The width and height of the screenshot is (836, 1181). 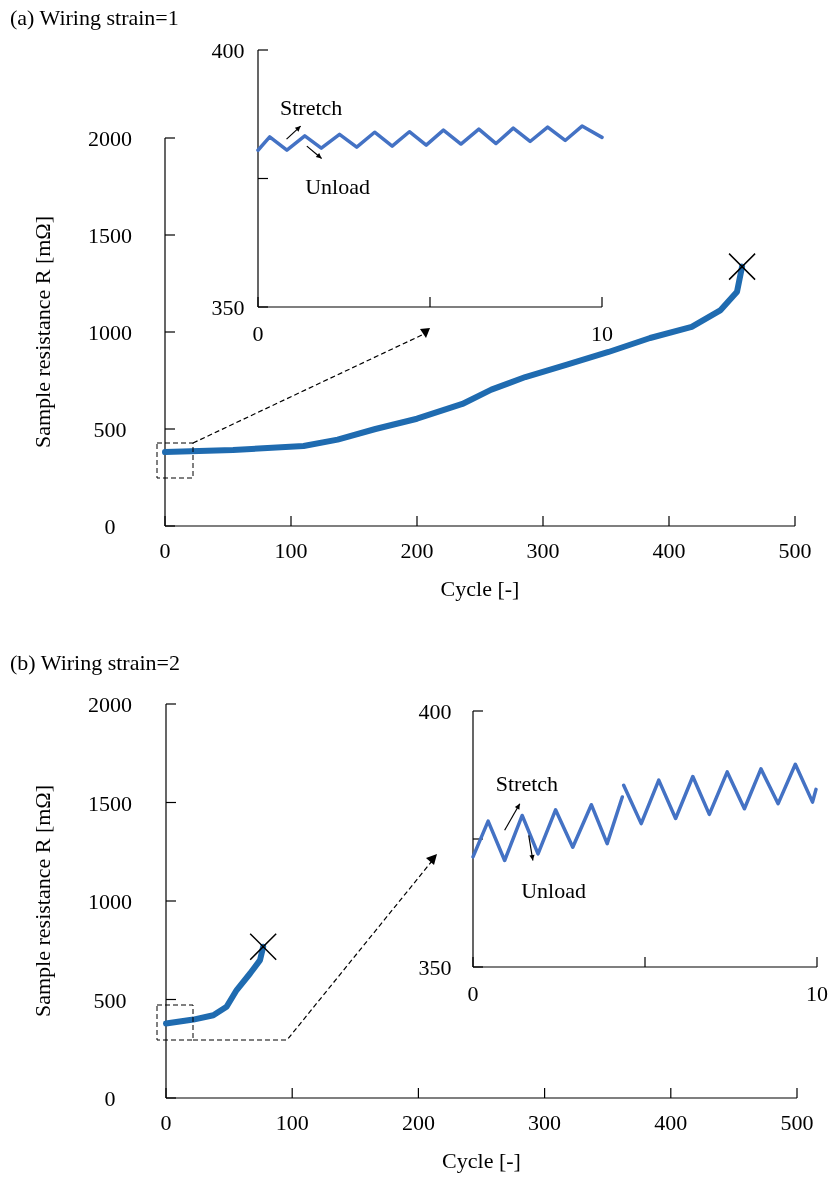 I want to click on chart-title: (b) Wiring strain=2, so click(x=95, y=662).